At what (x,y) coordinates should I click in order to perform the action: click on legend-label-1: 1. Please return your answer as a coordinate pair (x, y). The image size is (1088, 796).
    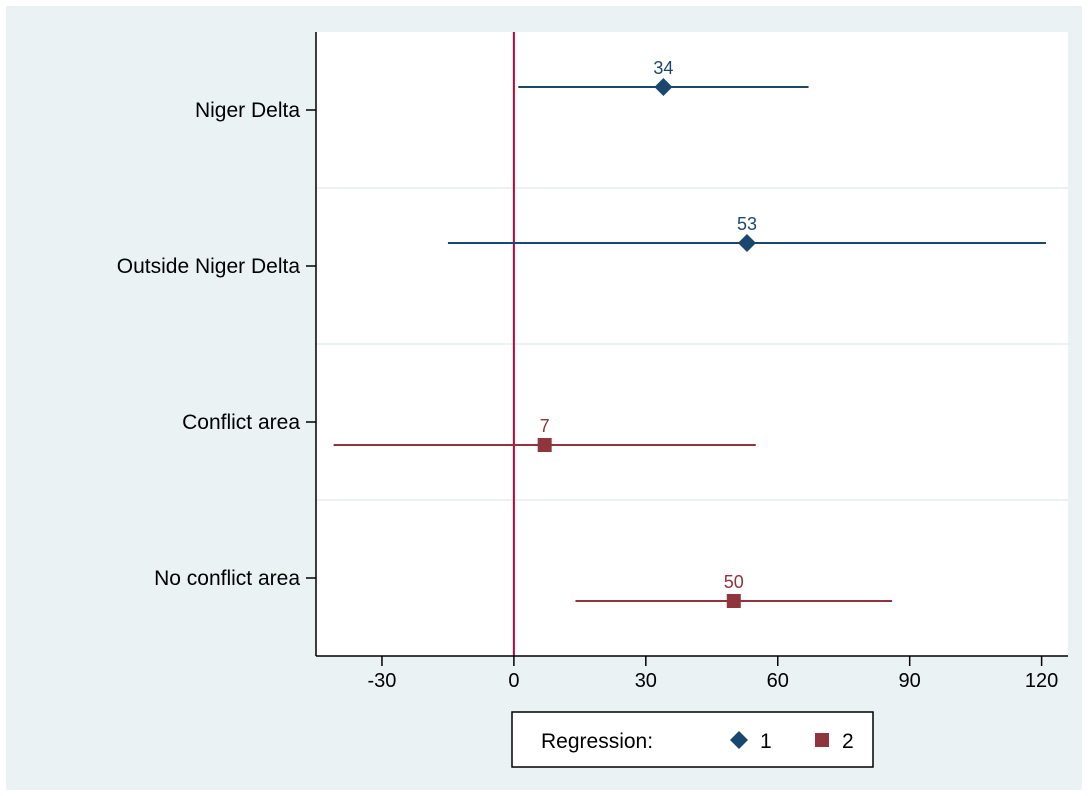
    Looking at the image, I should click on (766, 741).